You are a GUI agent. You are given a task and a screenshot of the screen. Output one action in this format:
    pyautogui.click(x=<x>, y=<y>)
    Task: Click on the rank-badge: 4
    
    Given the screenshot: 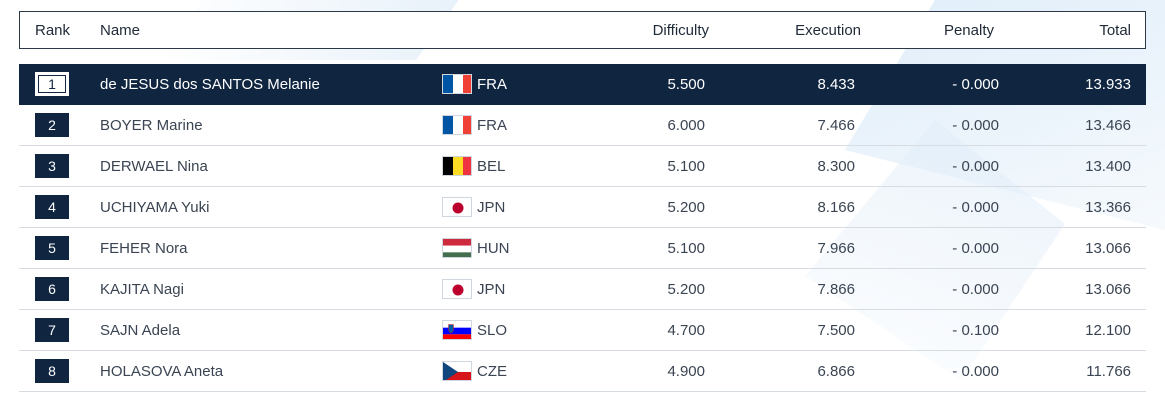 What is the action you would take?
    pyautogui.click(x=52, y=207)
    